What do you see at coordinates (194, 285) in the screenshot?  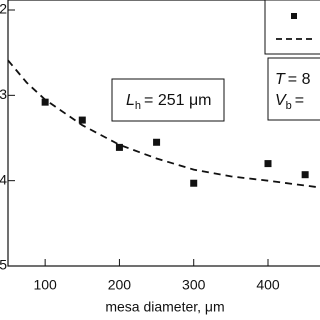 I see `x-tick-label: 300` at bounding box center [194, 285].